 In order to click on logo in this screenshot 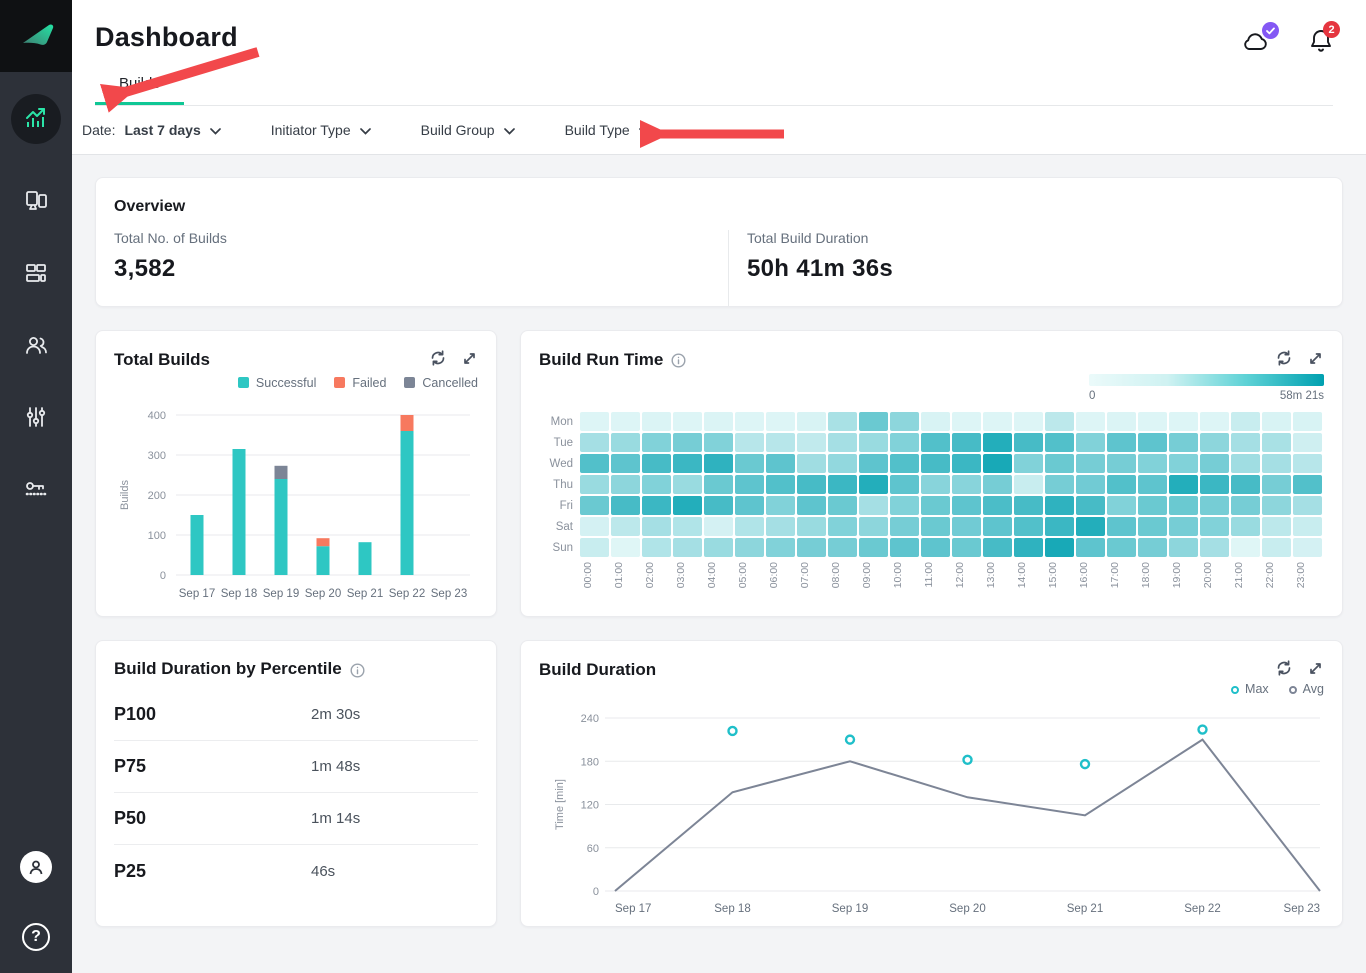, I will do `click(36, 36)`.